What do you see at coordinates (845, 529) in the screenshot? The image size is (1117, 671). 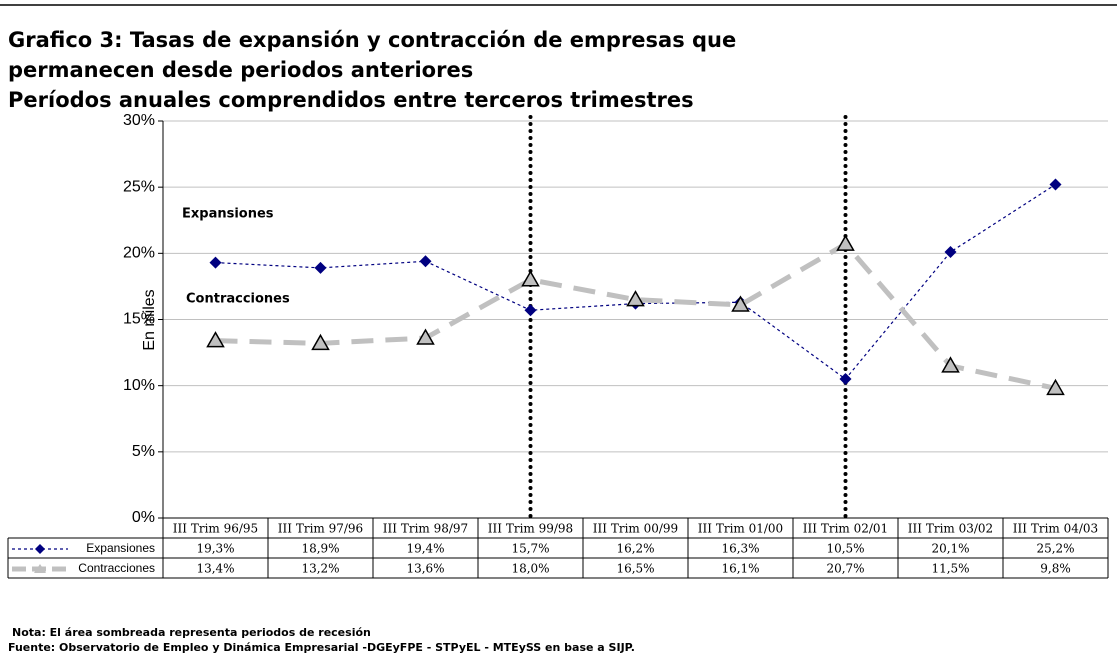 I see `x-tick-label: III Trim 02/01` at bounding box center [845, 529].